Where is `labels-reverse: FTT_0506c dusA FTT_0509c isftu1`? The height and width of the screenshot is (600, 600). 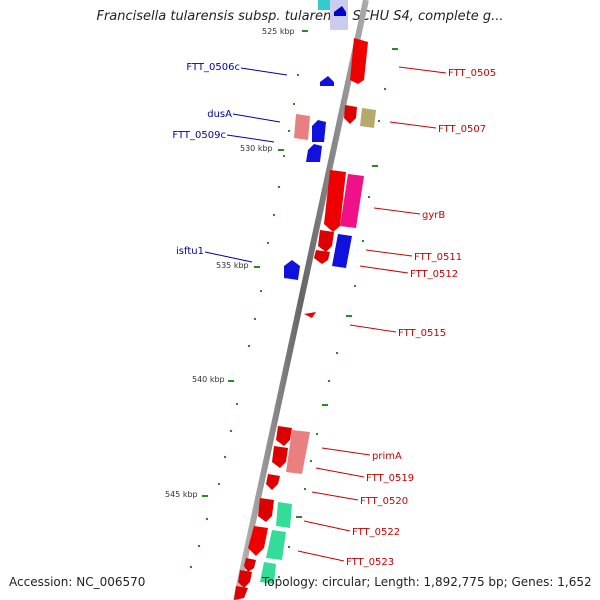
labels-reverse: FTT_0506c dusA FTT_0509c isftu1 is located at coordinates (206, 159).